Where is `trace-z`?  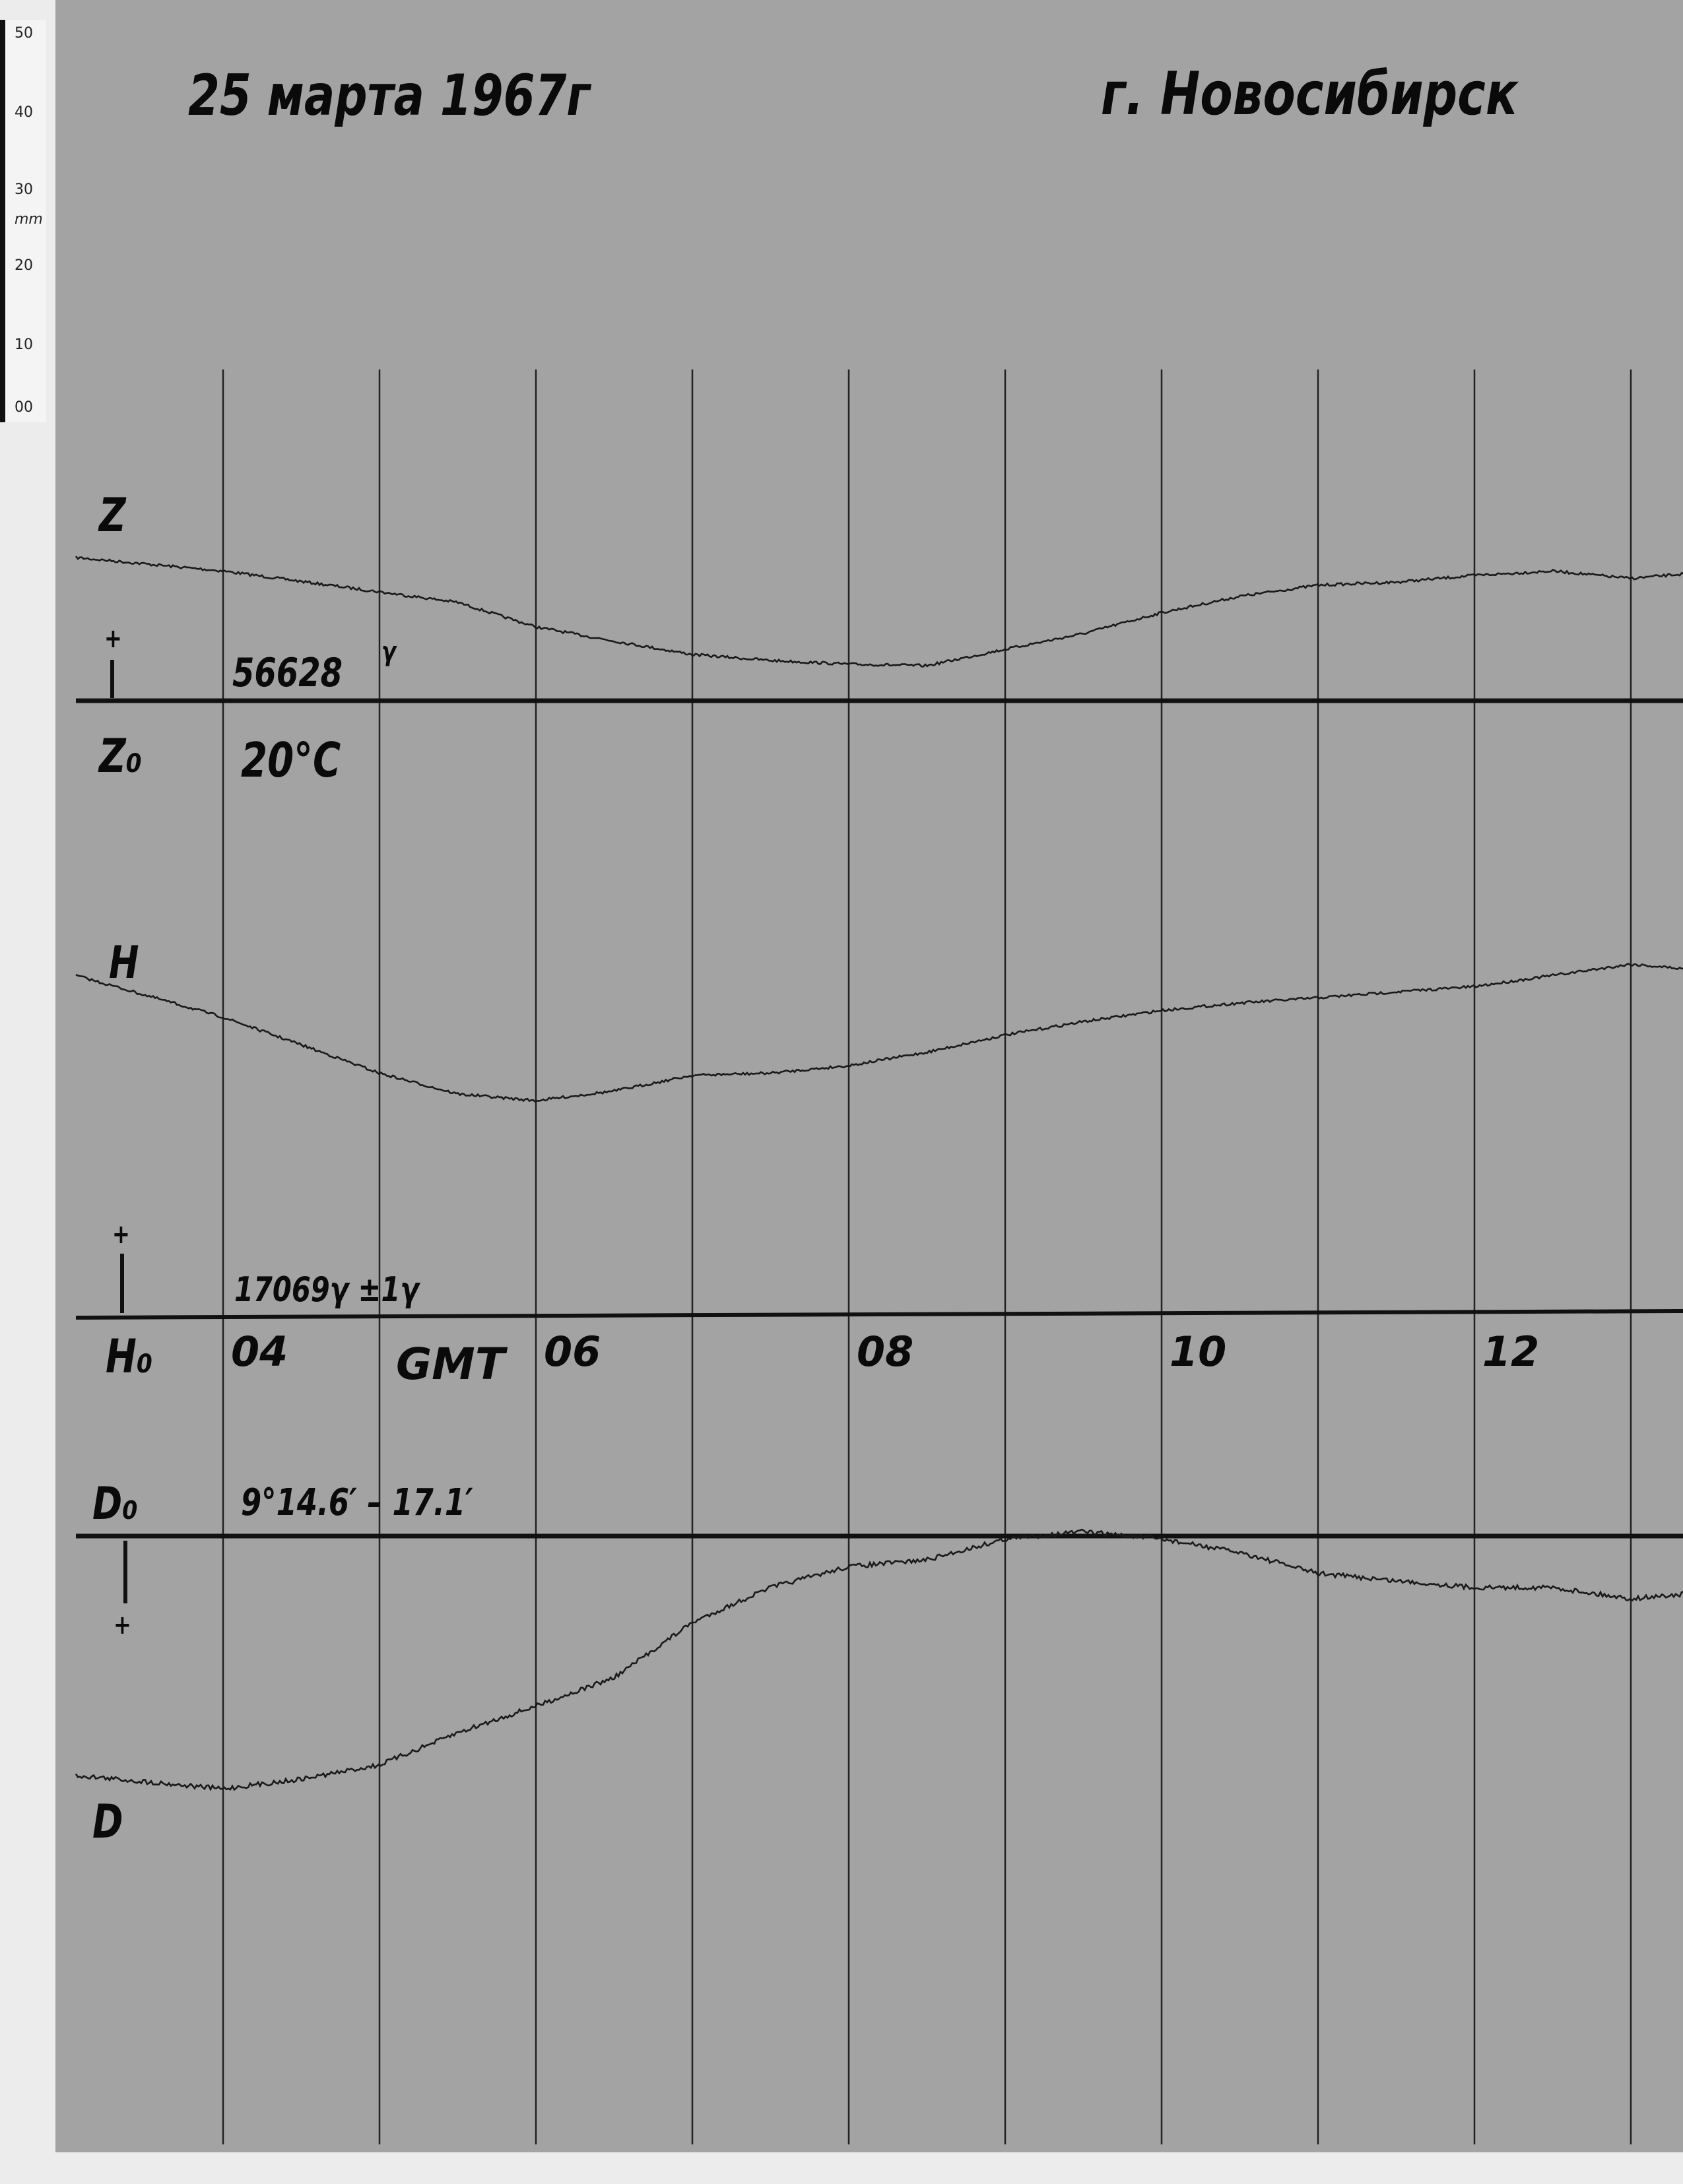 trace-z is located at coordinates (879, 612).